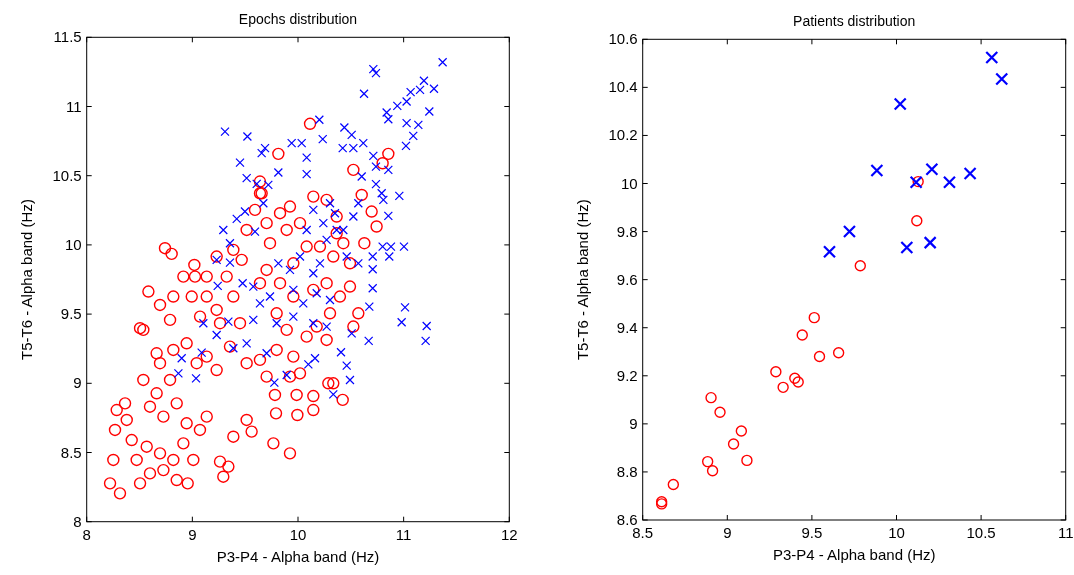 This screenshot has width=1074, height=575. Describe the element at coordinates (71, 314) in the screenshot. I see `y-tick-label: 9.5` at that location.